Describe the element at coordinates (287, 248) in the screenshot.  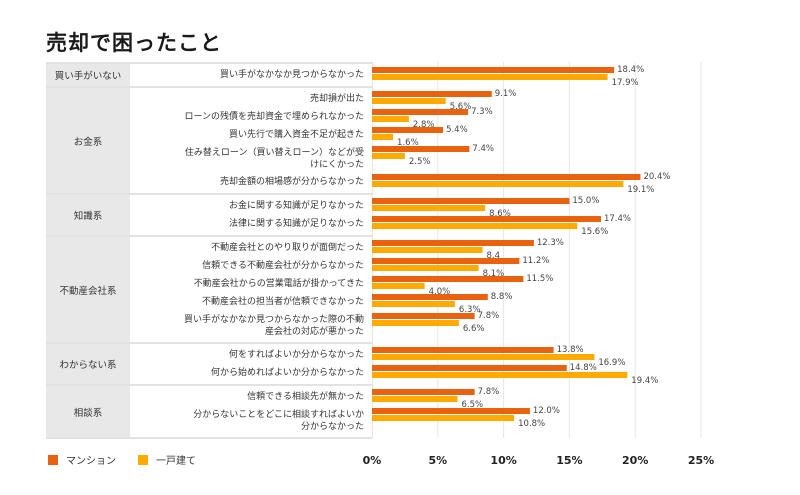
I see `item-label-line: 不動産会社とのやり取りが面倒だった` at that location.